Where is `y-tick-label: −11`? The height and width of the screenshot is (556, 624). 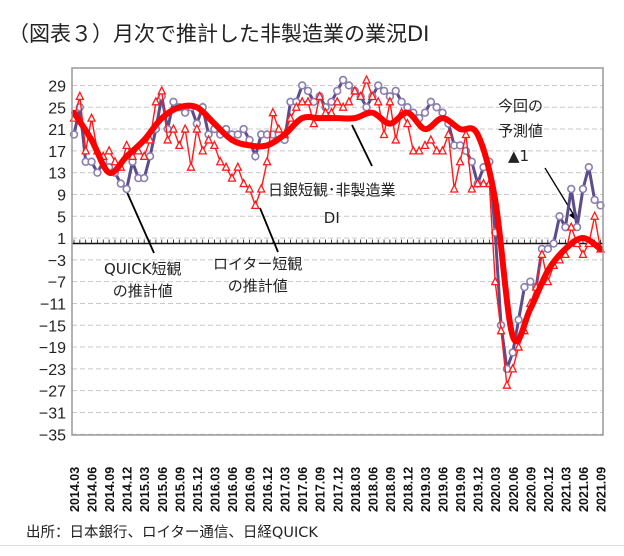
y-tick-label: −11 is located at coordinates (53, 304).